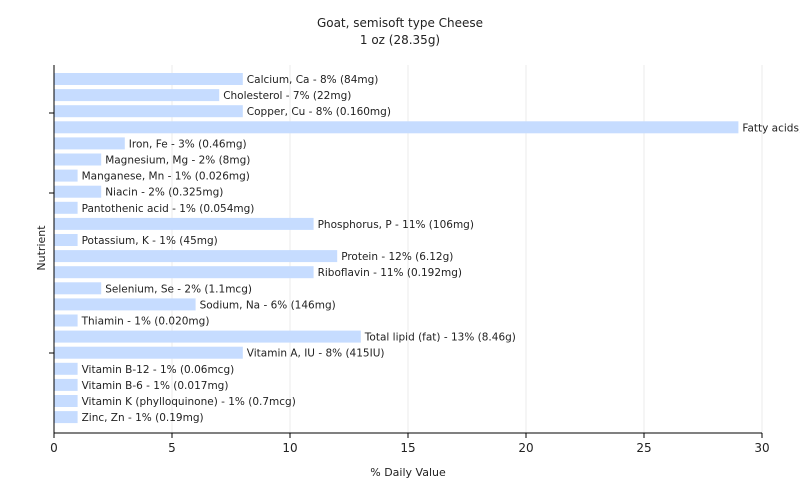 The width and height of the screenshot is (800, 500). I want to click on bar-label: Zinc, Zn - 1% (0.19mg), so click(143, 418).